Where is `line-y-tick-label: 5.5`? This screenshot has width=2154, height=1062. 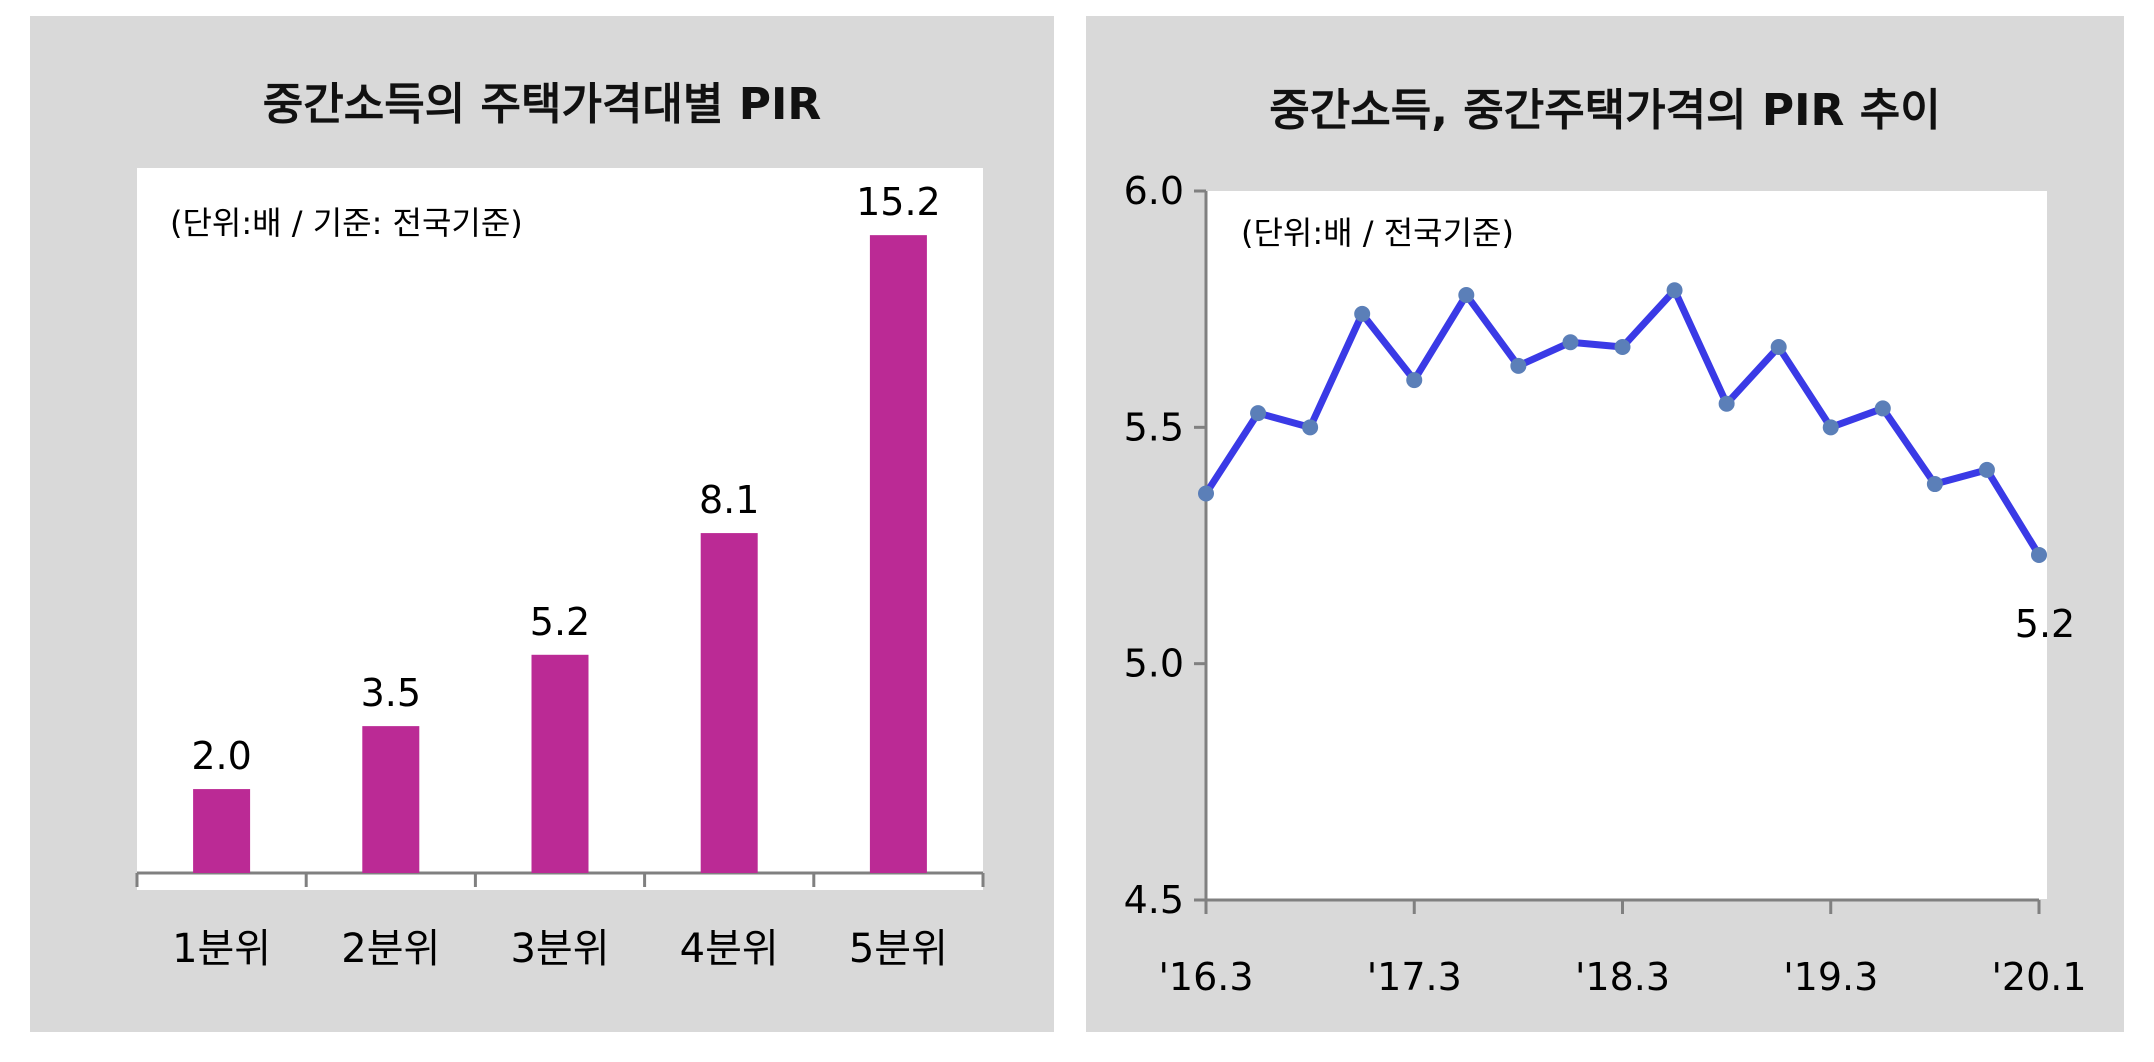 line-y-tick-label: 5.5 is located at coordinates (1154, 427).